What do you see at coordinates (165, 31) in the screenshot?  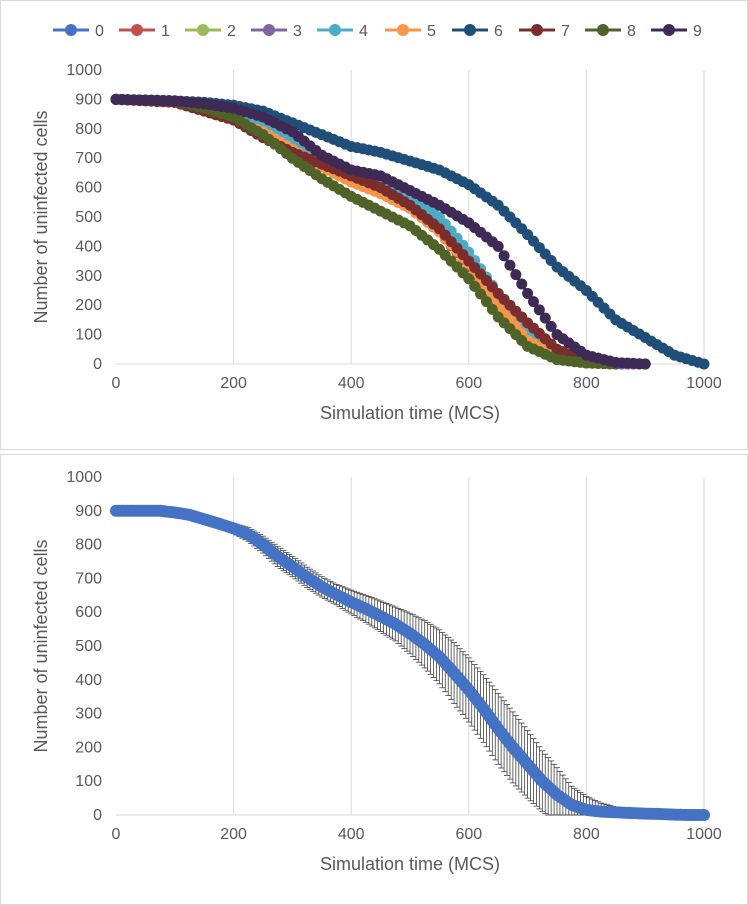 I see `legend-label: 1` at bounding box center [165, 31].